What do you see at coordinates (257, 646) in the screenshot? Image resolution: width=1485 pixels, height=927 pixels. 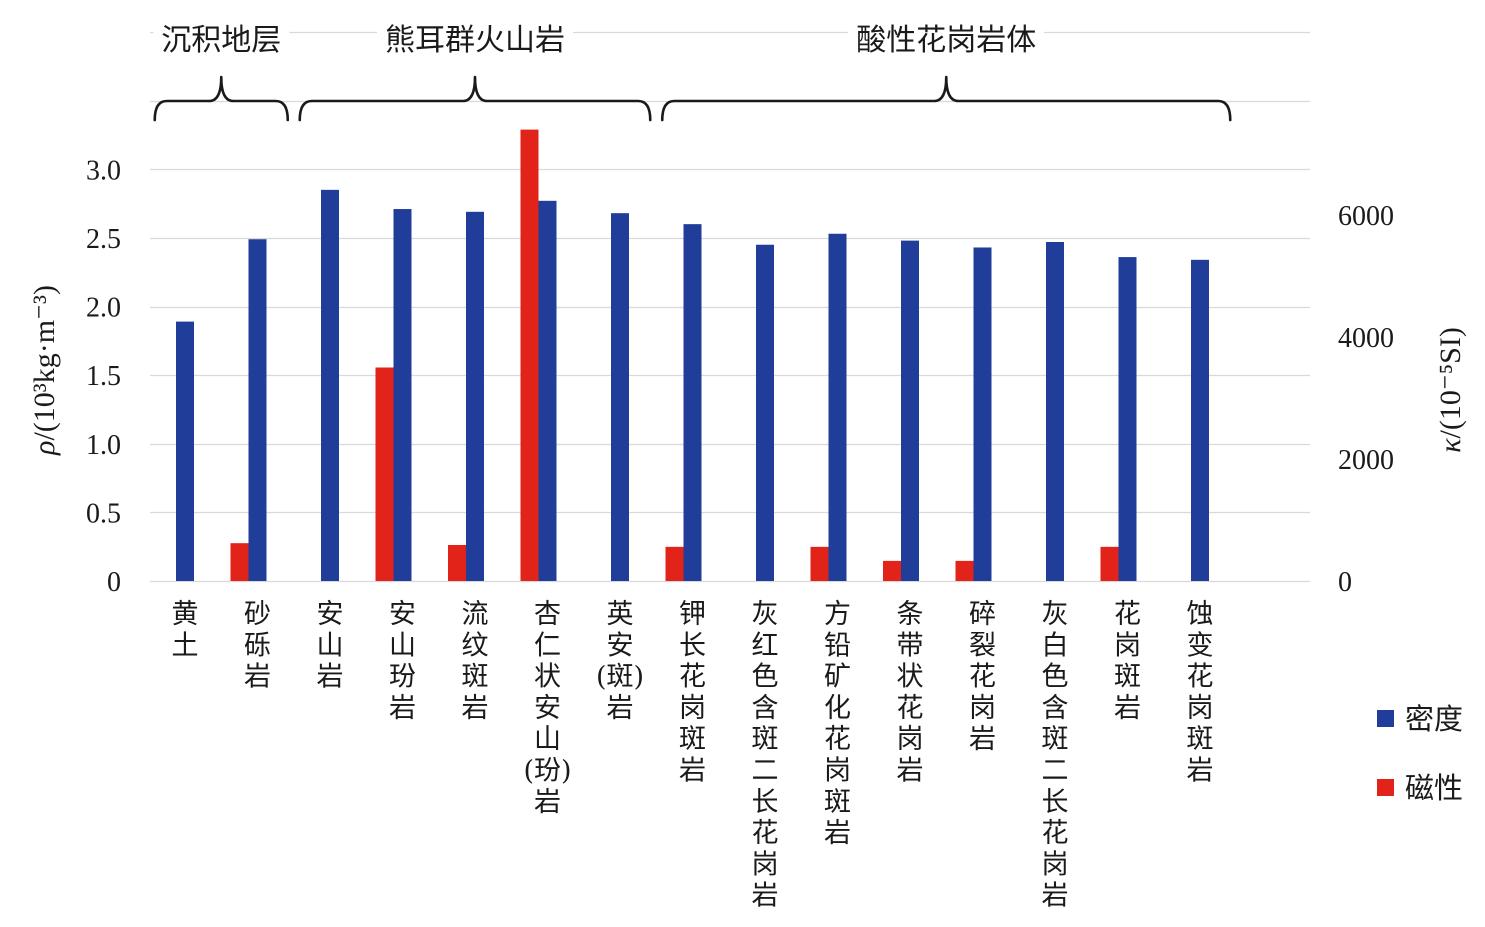 I see `x-tick-label: 砂砾岩` at bounding box center [257, 646].